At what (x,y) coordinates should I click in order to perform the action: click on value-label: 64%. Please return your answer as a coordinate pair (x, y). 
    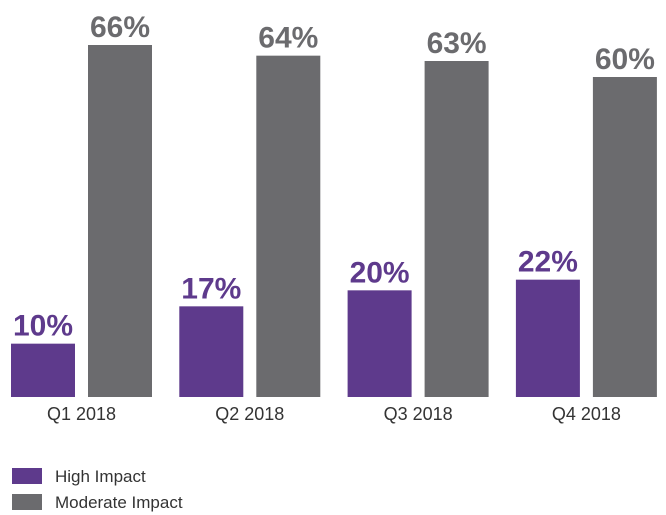
    Looking at the image, I should click on (288, 38).